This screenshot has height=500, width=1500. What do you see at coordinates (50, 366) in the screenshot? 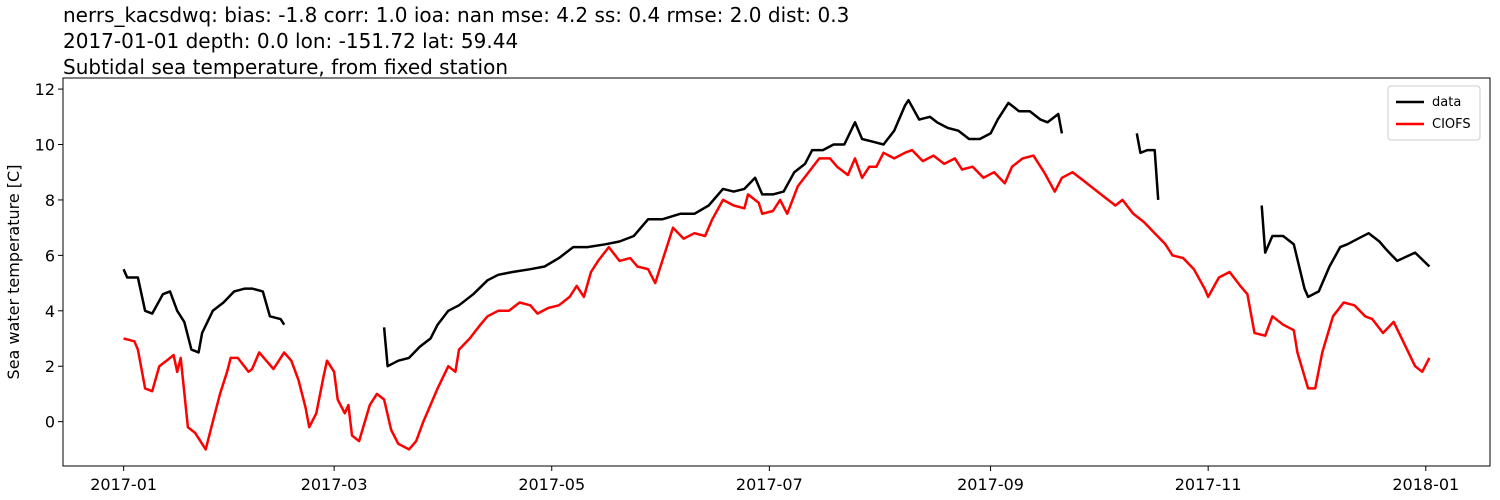
I see `y-tick-label: 2` at bounding box center [50, 366].